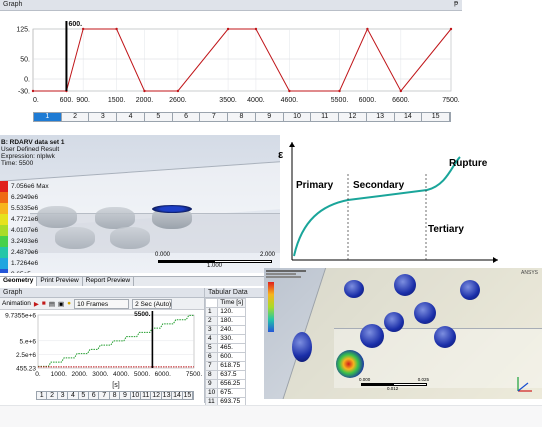 This screenshot has width=542, height=427. What do you see at coordinates (73, 395) in the screenshot?
I see `bottom-step-tab-4: 4` at bounding box center [73, 395].